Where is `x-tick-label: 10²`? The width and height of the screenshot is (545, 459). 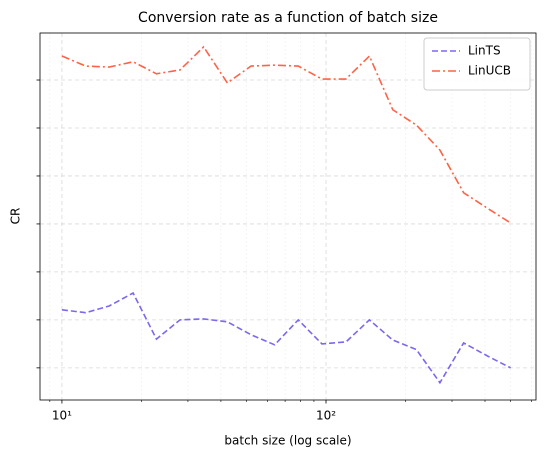
x-tick-label: 10² is located at coordinates (326, 416).